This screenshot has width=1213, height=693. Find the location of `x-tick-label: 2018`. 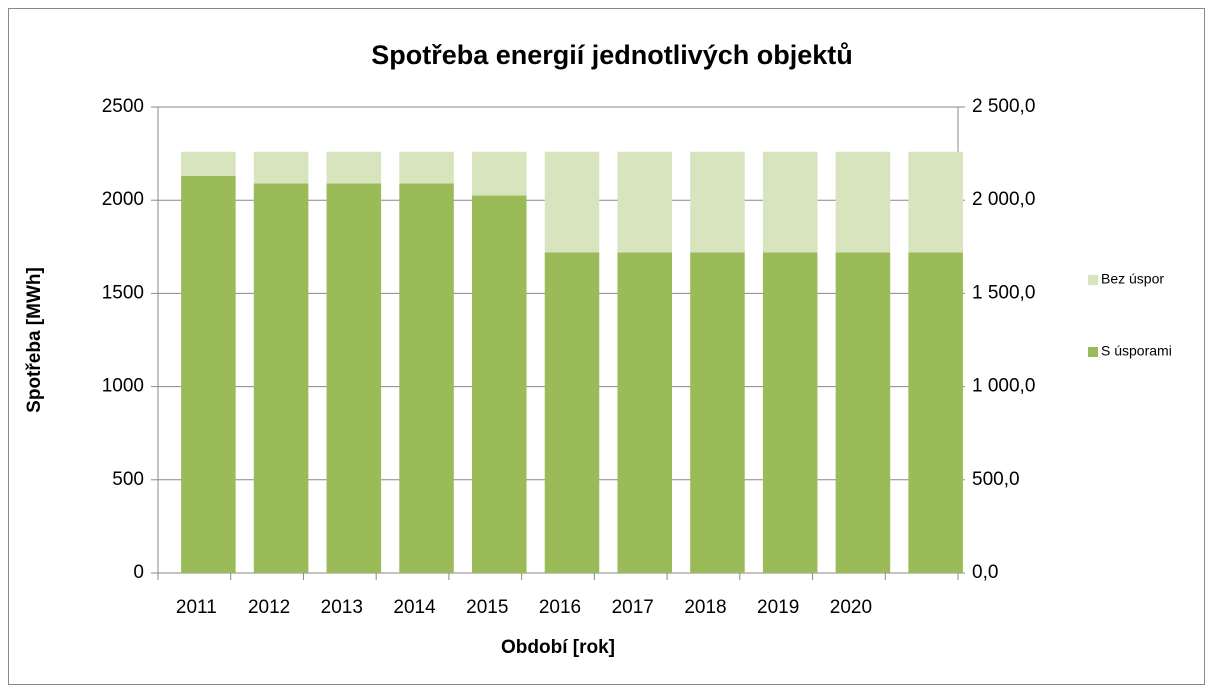

x-tick-label: 2018 is located at coordinates (705, 607).